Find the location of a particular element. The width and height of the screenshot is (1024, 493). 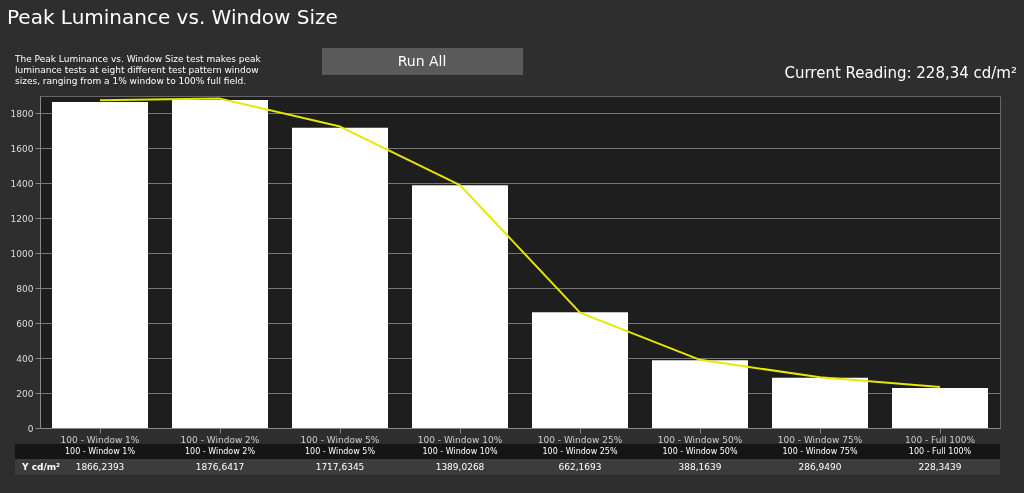

y-tick-label: 1200 is located at coordinates (22, 218).